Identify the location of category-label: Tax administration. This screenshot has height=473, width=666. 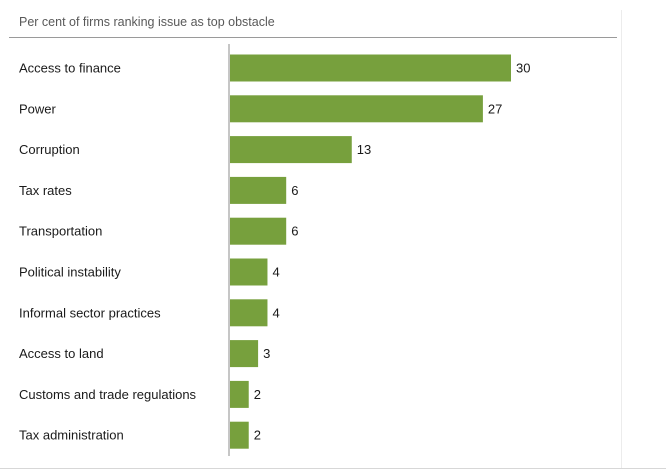
(71, 435).